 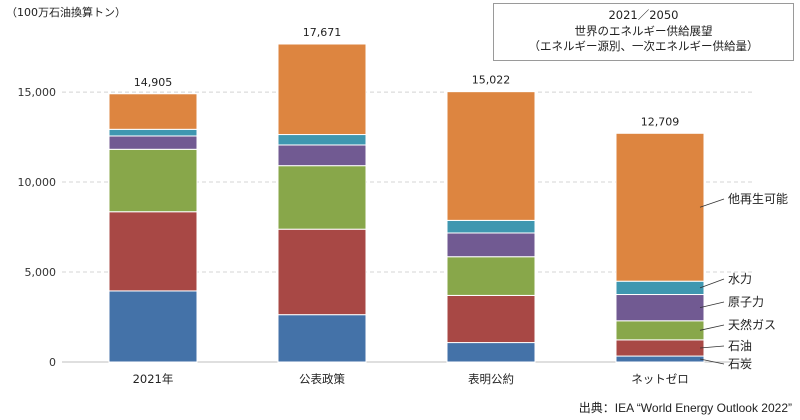 What do you see at coordinates (491, 379) in the screenshot?
I see `x-tick-label: 表明公約` at bounding box center [491, 379].